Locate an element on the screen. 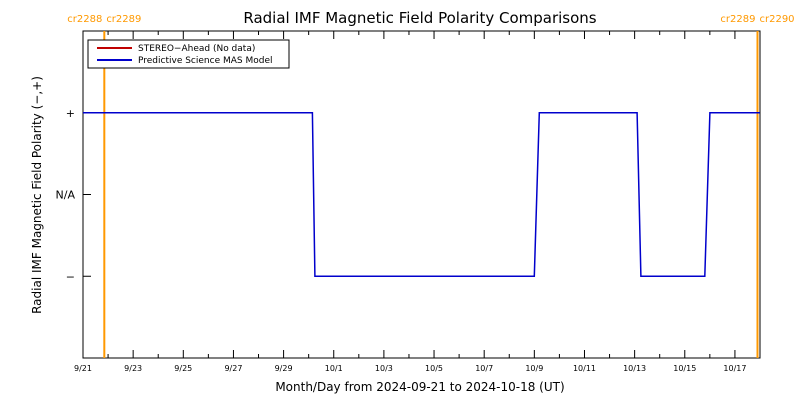 The width and height of the screenshot is (800, 400). x-tick-label: 10/11 is located at coordinates (584, 368).